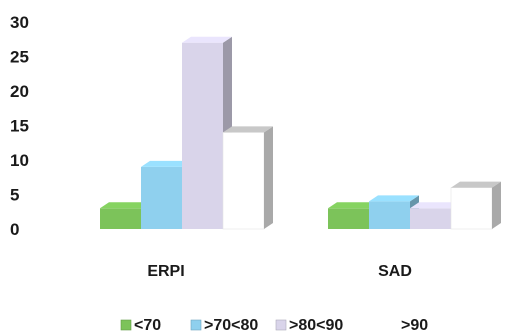 The image size is (506, 335). What do you see at coordinates (19, 22) in the screenshot?
I see `y-tick-label: 30` at bounding box center [19, 22].